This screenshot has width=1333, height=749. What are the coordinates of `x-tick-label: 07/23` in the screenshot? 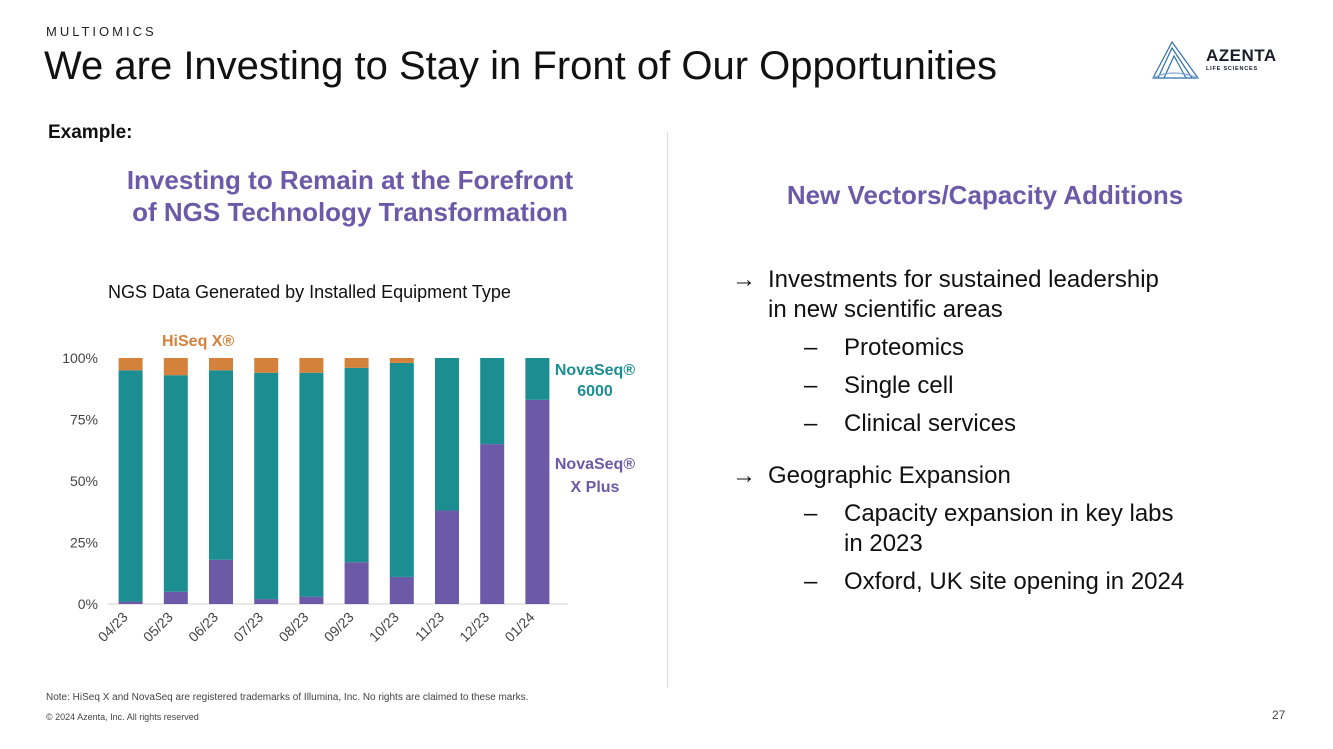 It's located at (248, 627).